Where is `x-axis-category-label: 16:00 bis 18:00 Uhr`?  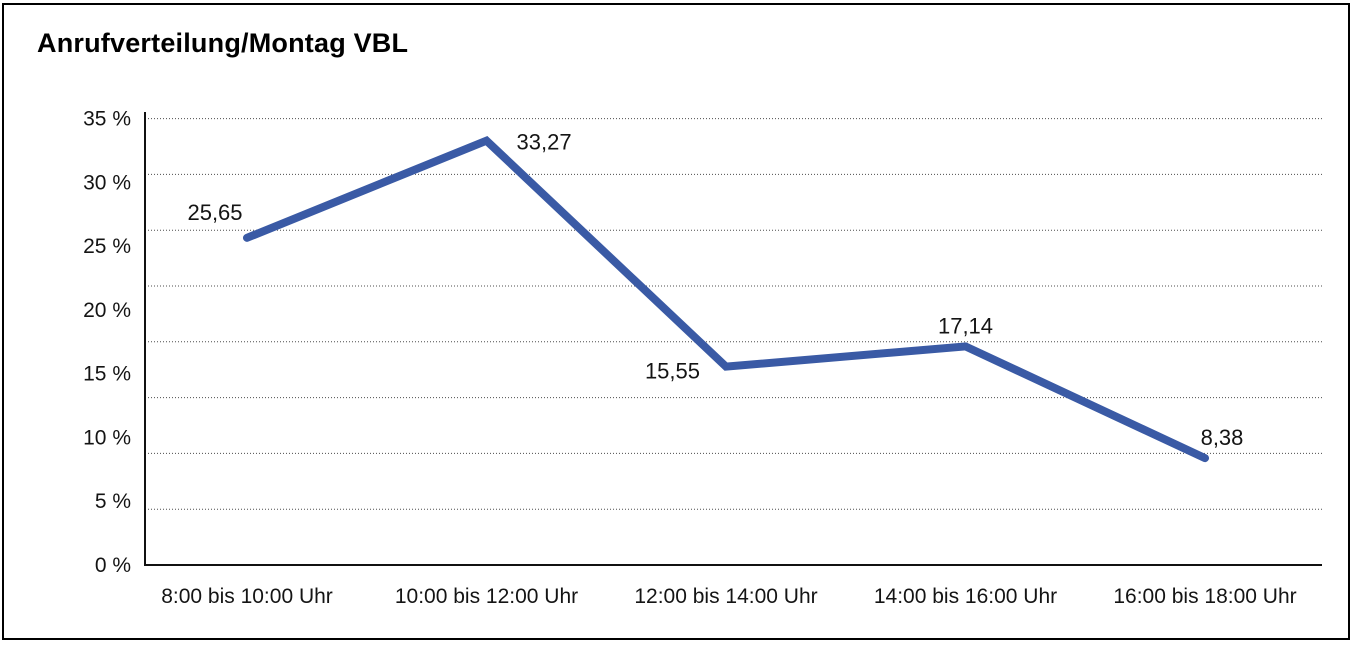
x-axis-category-label: 16:00 bis 18:00 Uhr is located at coordinates (1204, 596).